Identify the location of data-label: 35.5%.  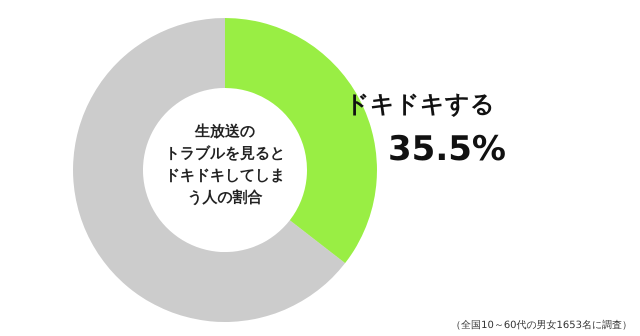
(447, 149).